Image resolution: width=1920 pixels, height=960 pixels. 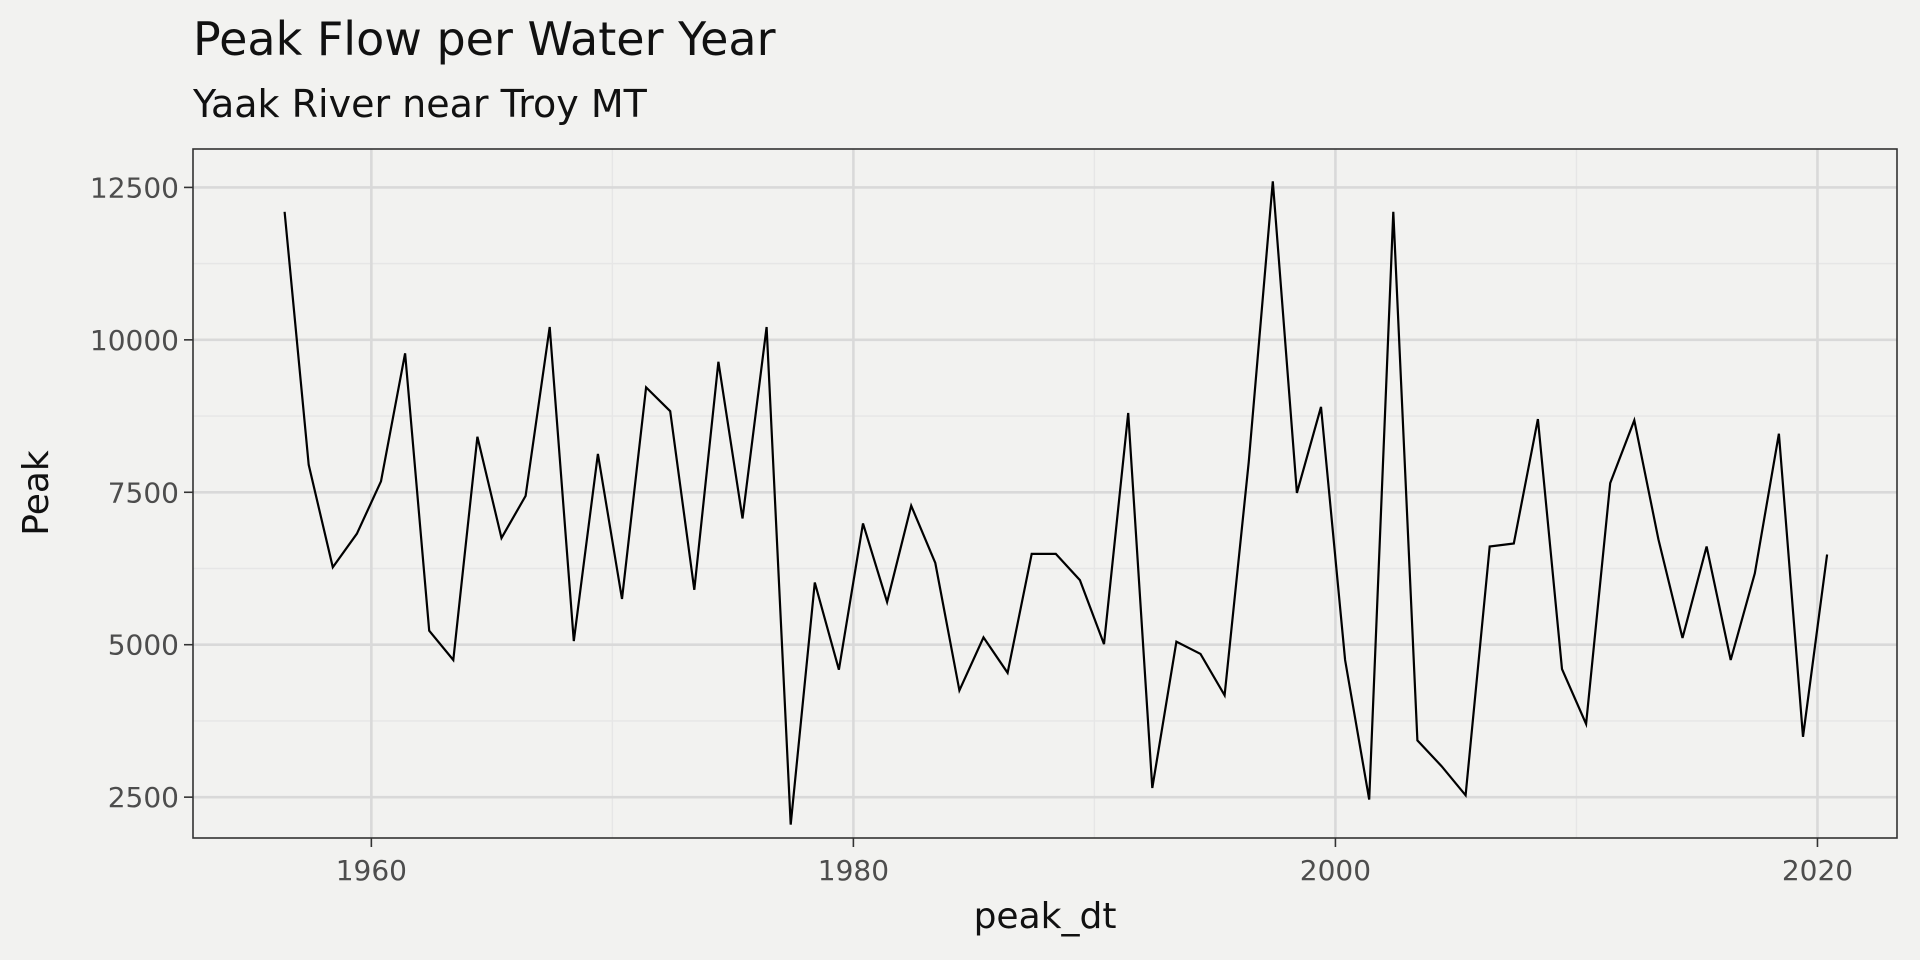 What do you see at coordinates (1335, 870) in the screenshot?
I see `x-tick-label: 2000` at bounding box center [1335, 870].